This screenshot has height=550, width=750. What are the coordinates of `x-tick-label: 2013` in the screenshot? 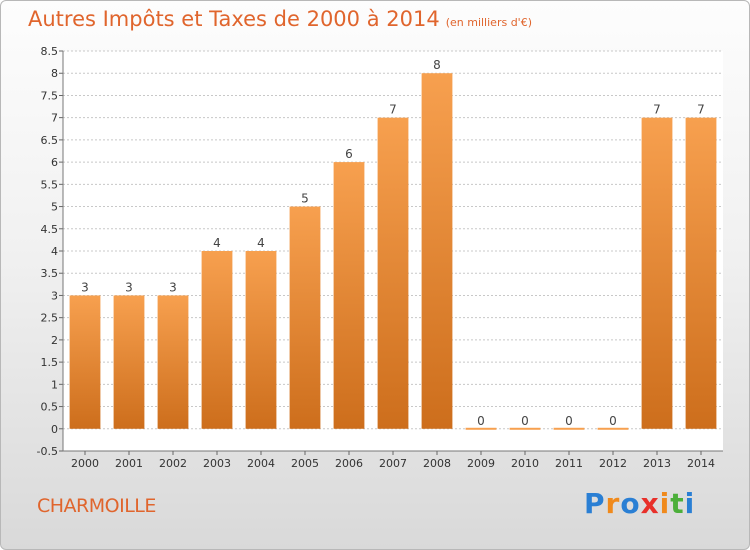 It's located at (657, 463).